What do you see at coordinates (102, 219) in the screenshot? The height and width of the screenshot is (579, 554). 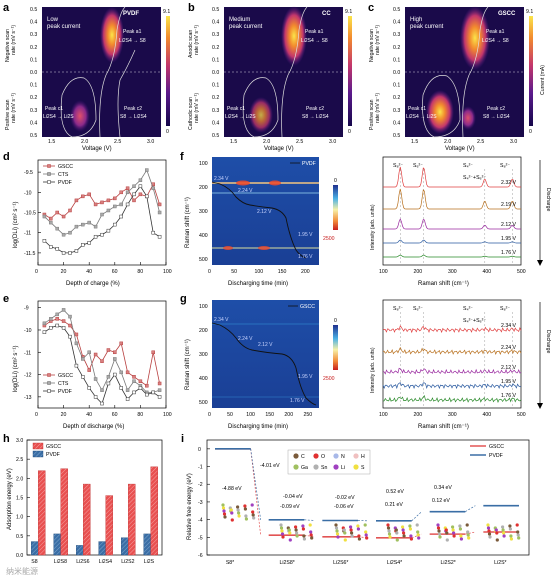 I see `series-line-pvdf` at bounding box center [102, 219].